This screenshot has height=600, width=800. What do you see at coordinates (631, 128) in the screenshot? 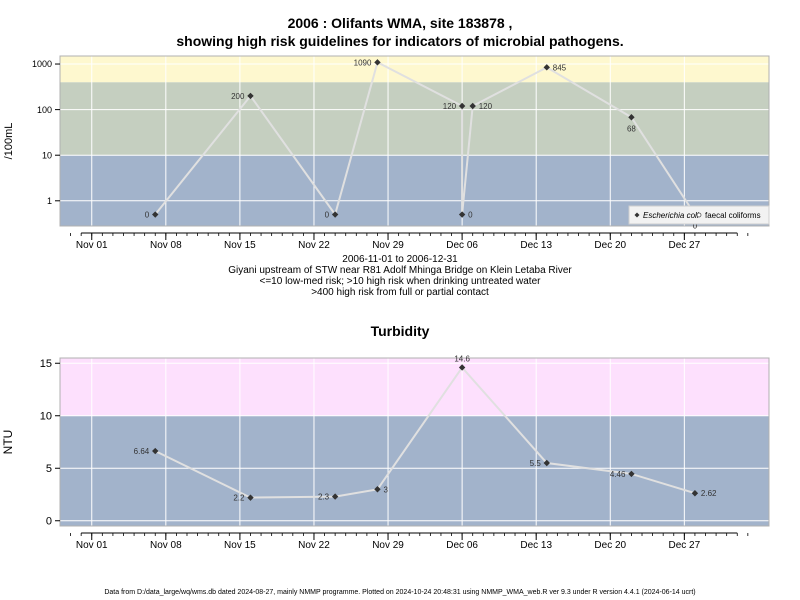
I see `data-label: 68` at bounding box center [631, 128].